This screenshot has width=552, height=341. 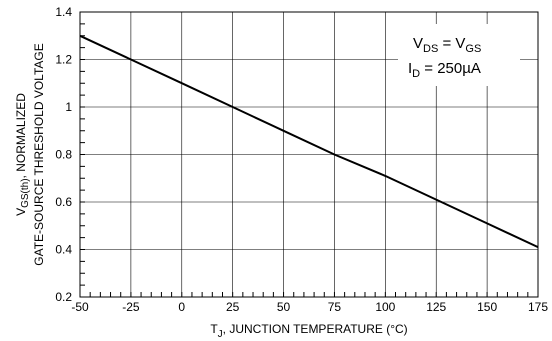 I want to click on x-tick-label: 0, so click(x=181, y=307).